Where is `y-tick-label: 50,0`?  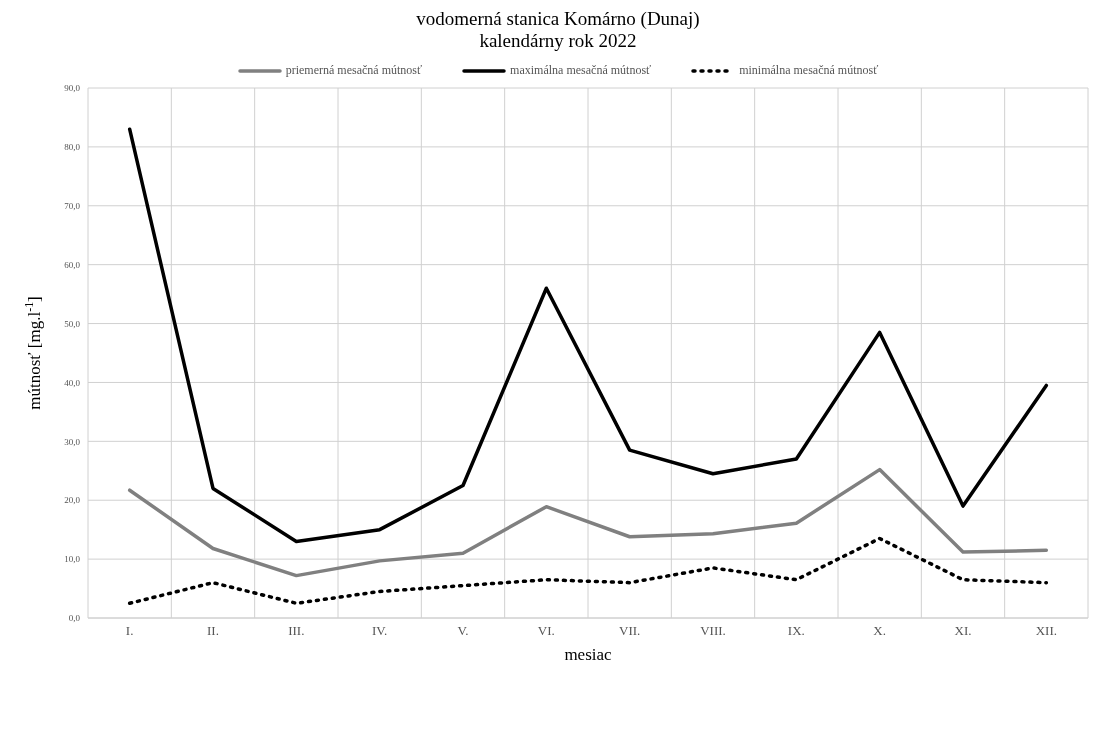 y-tick-label: 50,0 is located at coordinates (72, 323).